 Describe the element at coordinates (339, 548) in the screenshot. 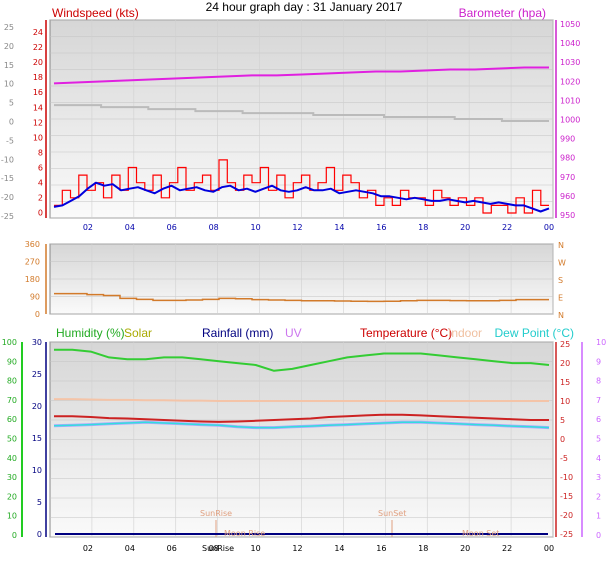

I see `weather-x-tick: 14` at that location.